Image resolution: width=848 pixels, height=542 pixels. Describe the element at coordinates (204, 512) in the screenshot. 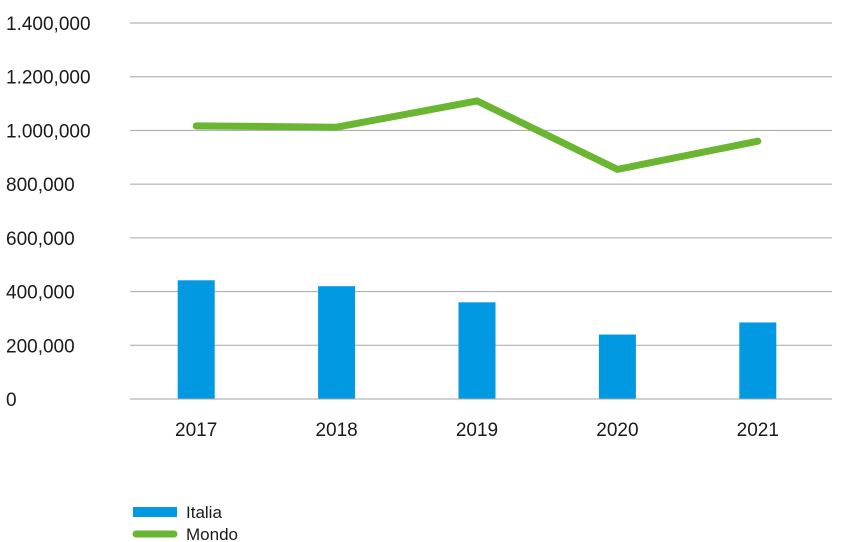

I see `legend-label: Italia` at that location.